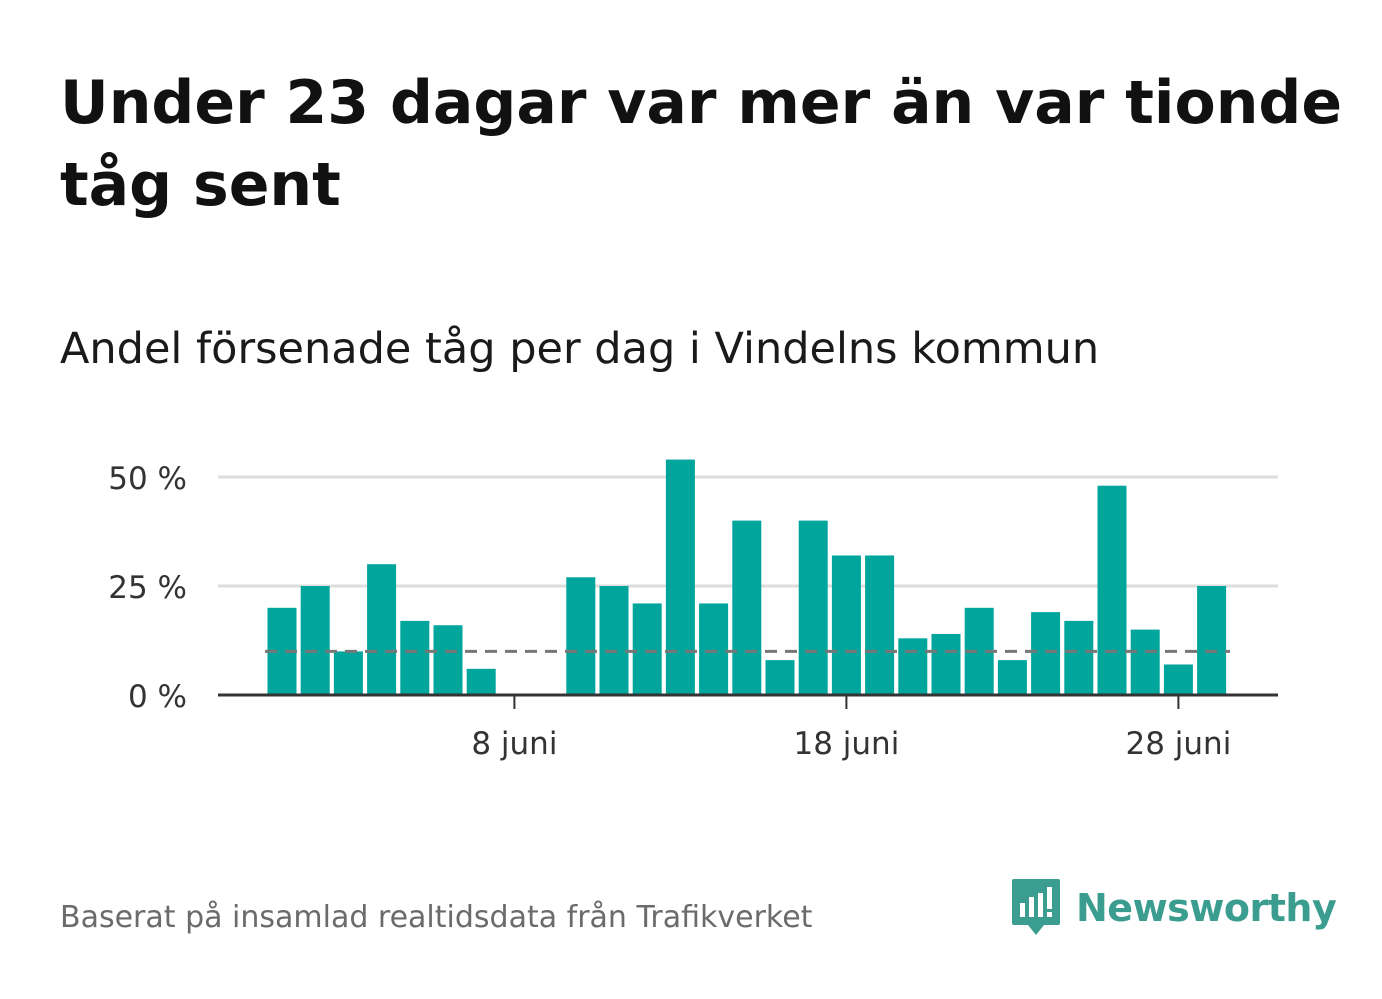 This screenshot has height=999, width=1382. Describe the element at coordinates (1036, 907) in the screenshot. I see `newsworthy-logo-icon` at that location.